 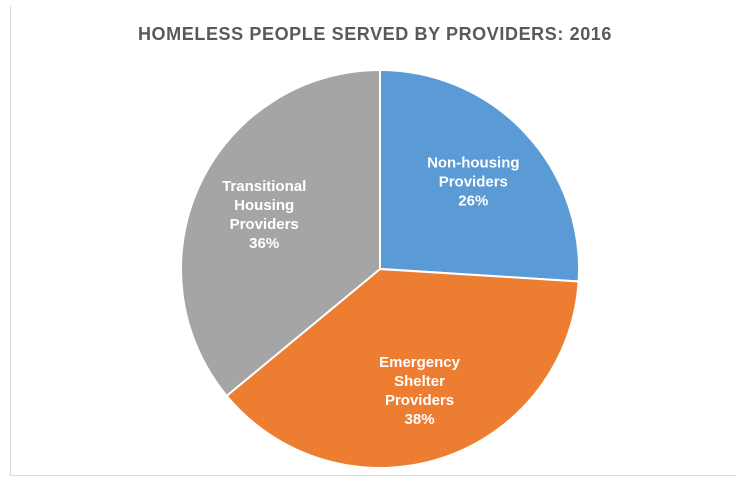 What do you see at coordinates (473, 162) in the screenshot?
I see `slice-category-label: Non-housing` at bounding box center [473, 162].